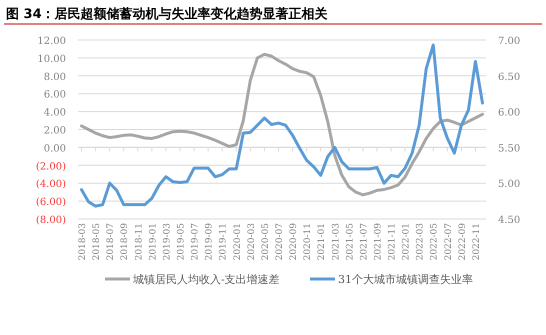  What do you see at coordinates (509, 148) in the screenshot?
I see `y2-tick-label: 5.50` at bounding box center [509, 148].